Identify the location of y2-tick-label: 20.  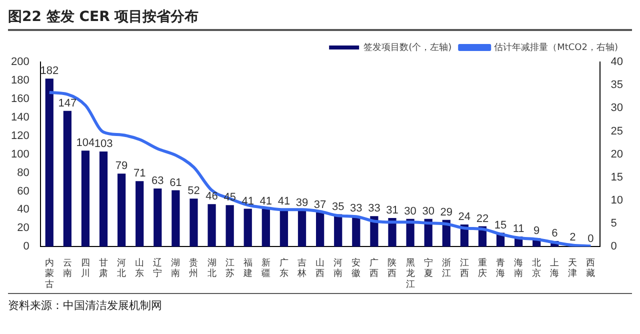
(617, 154).